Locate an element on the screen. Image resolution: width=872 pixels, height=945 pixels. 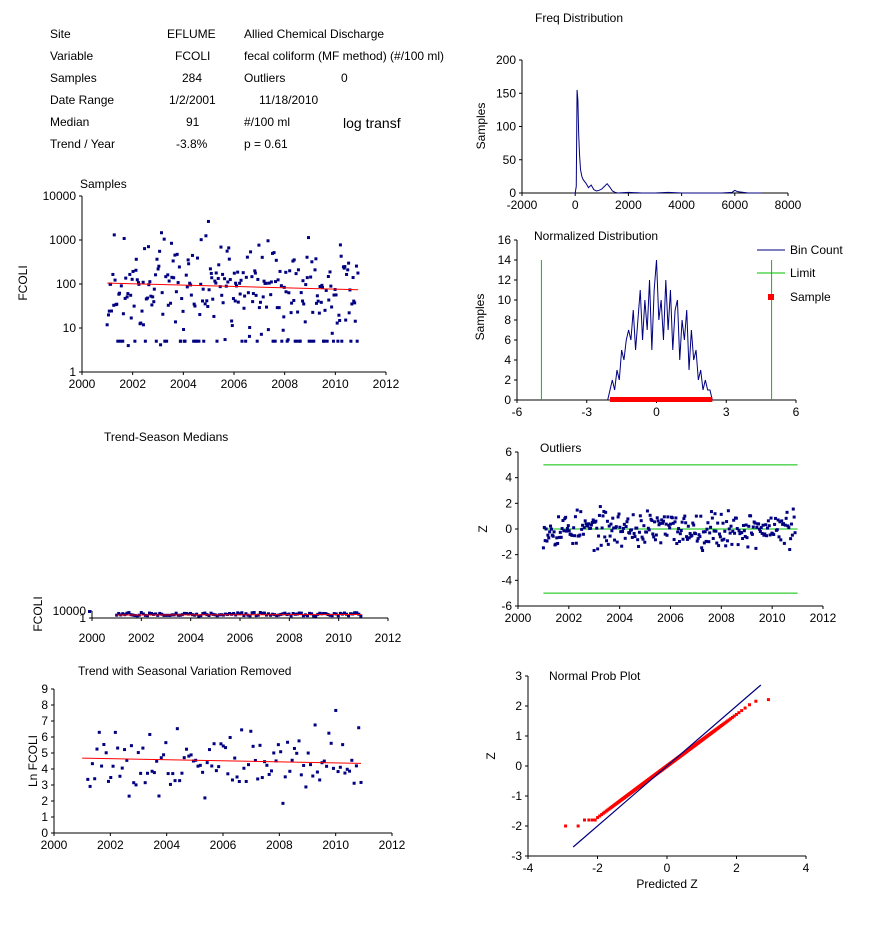
site-label: Site is located at coordinates (60, 34).